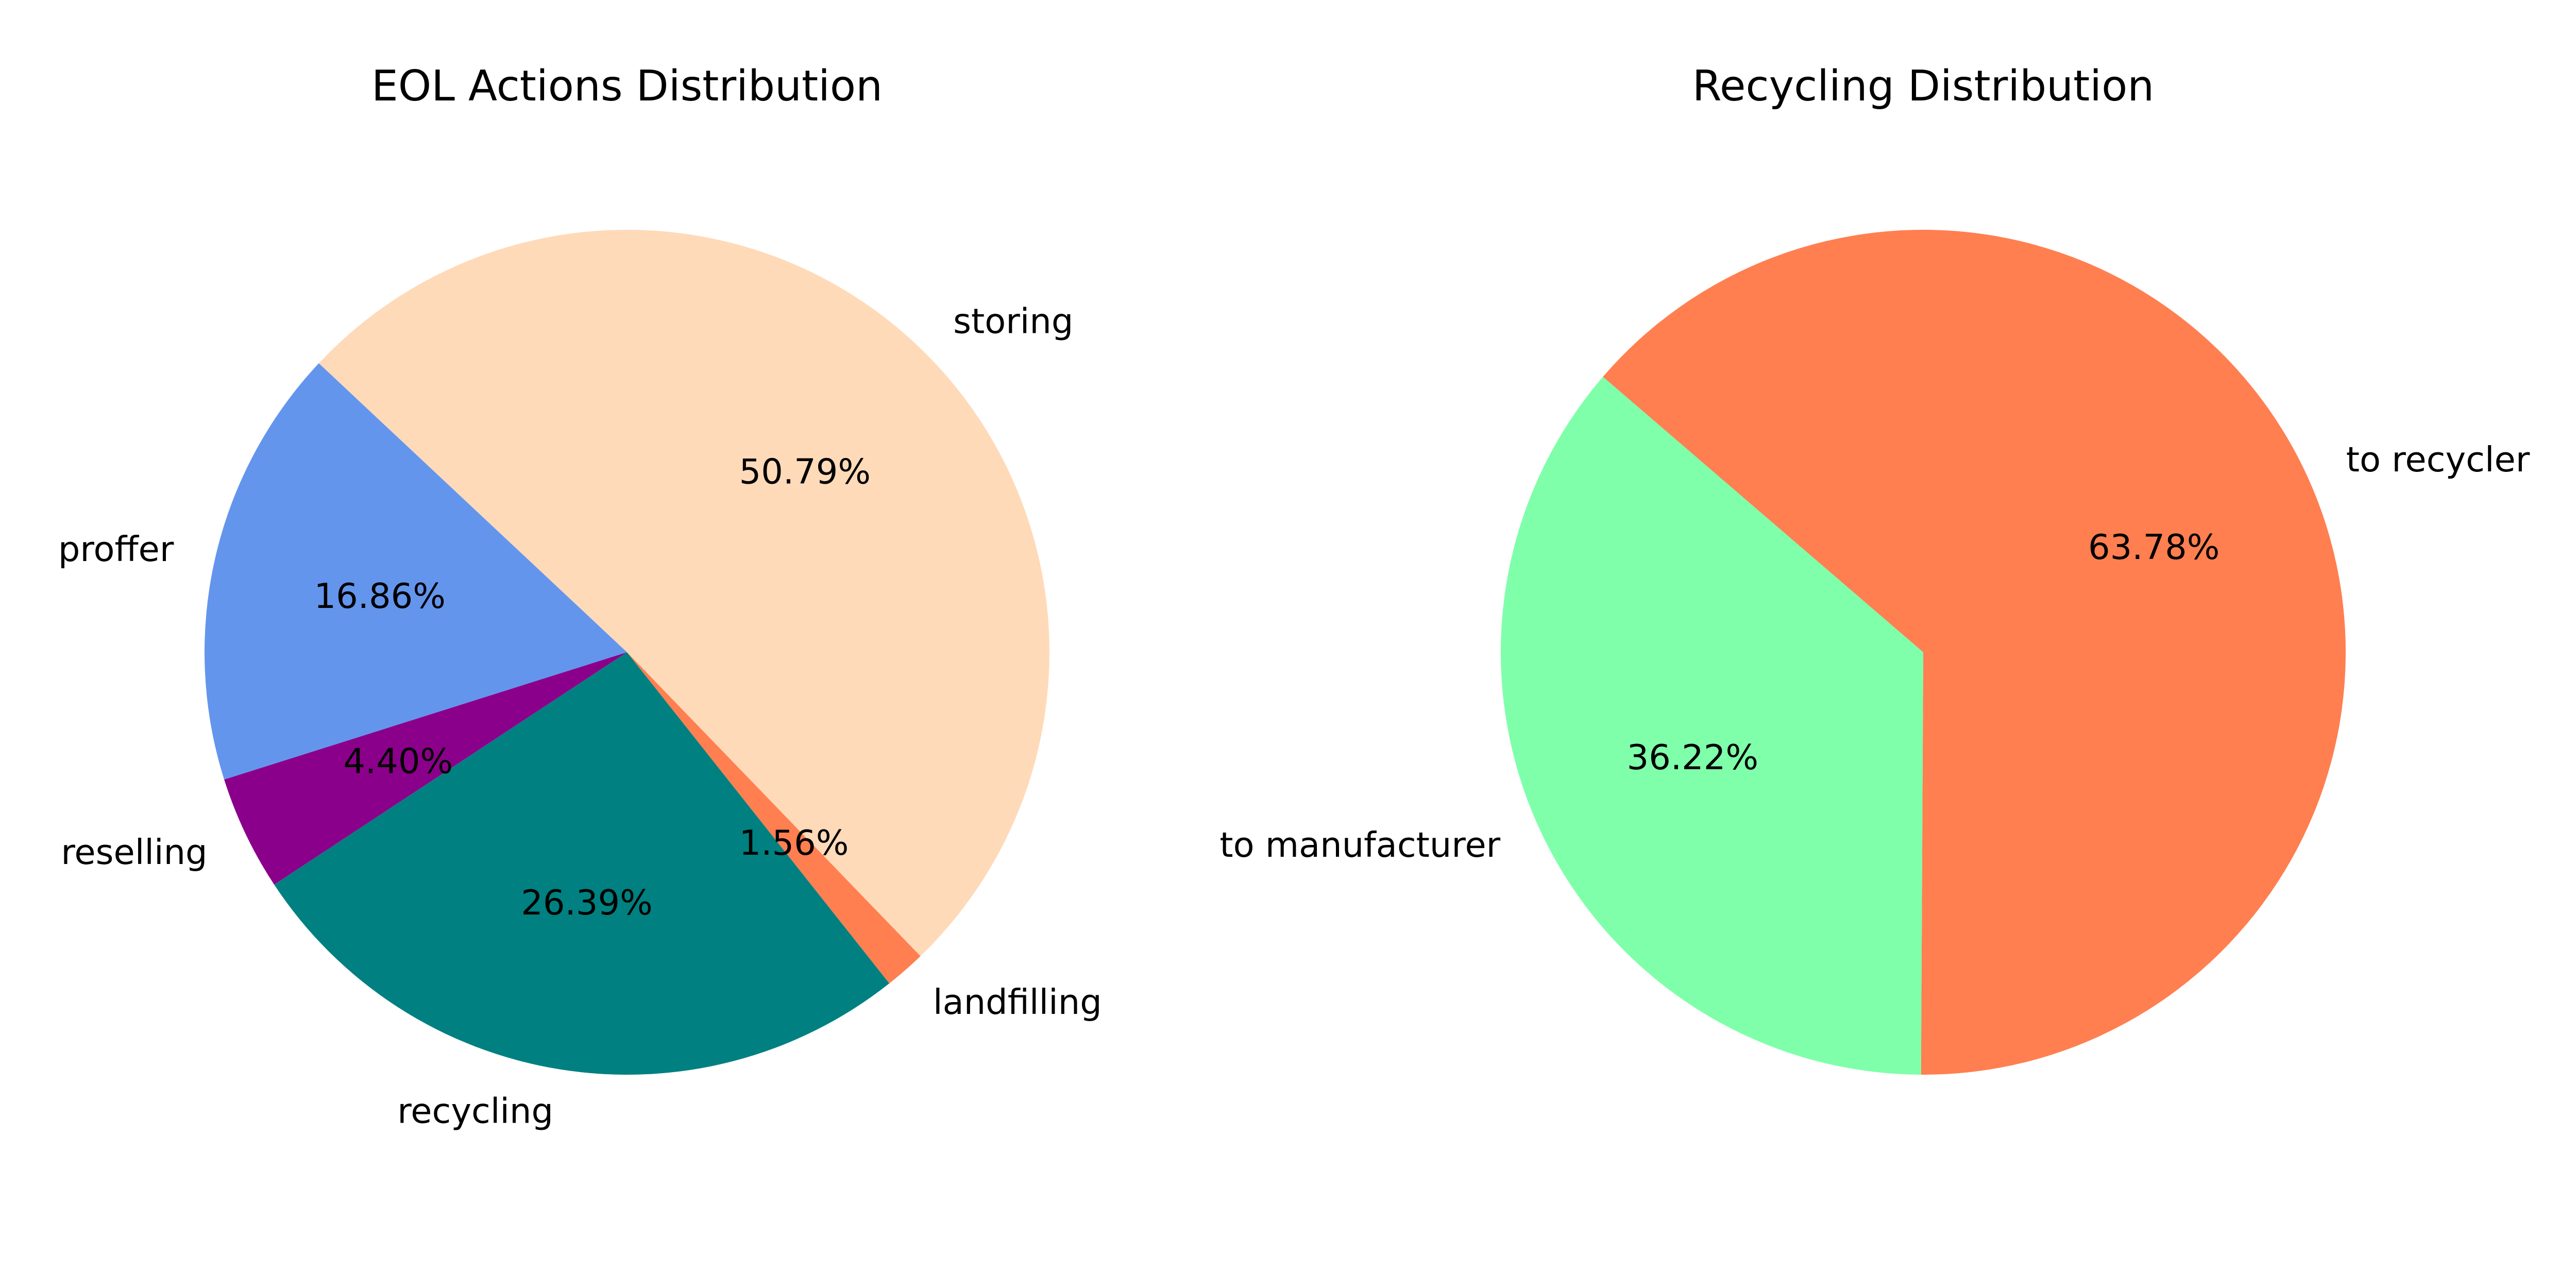  Describe the element at coordinates (416, 571) in the screenshot. I see `pie-slice-proffer` at that location.